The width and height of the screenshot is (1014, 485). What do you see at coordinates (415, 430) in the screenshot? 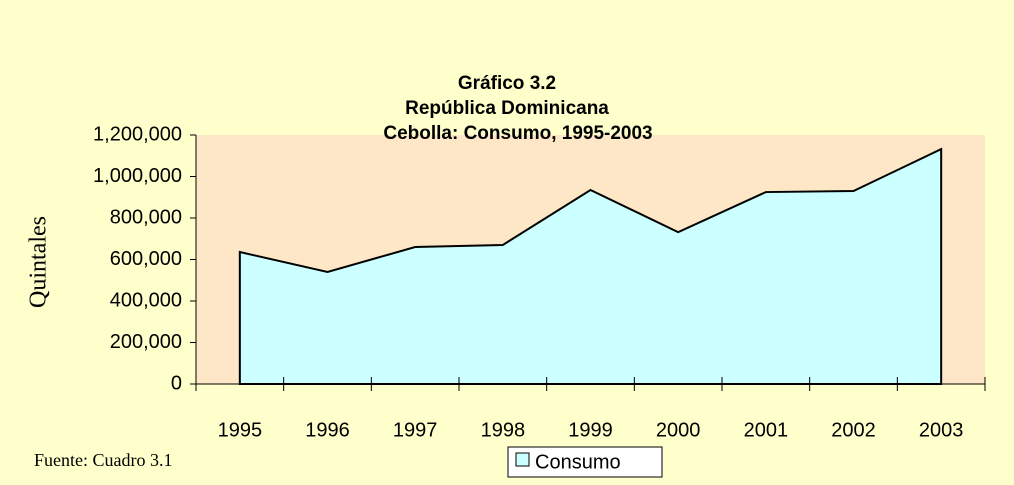
I see `x-tick-label: 1997` at bounding box center [415, 430].